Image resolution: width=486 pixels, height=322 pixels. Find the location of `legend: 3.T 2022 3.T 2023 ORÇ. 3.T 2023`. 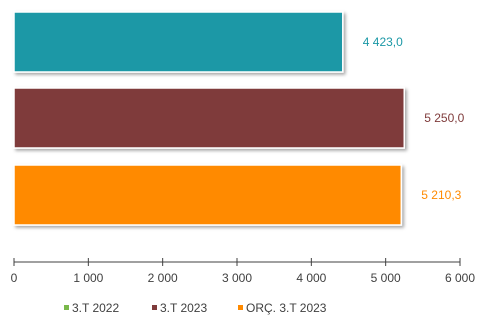

legend: 3.T 2022 3.T 2023 ORÇ. 3.T 2023 is located at coordinates (195, 308).